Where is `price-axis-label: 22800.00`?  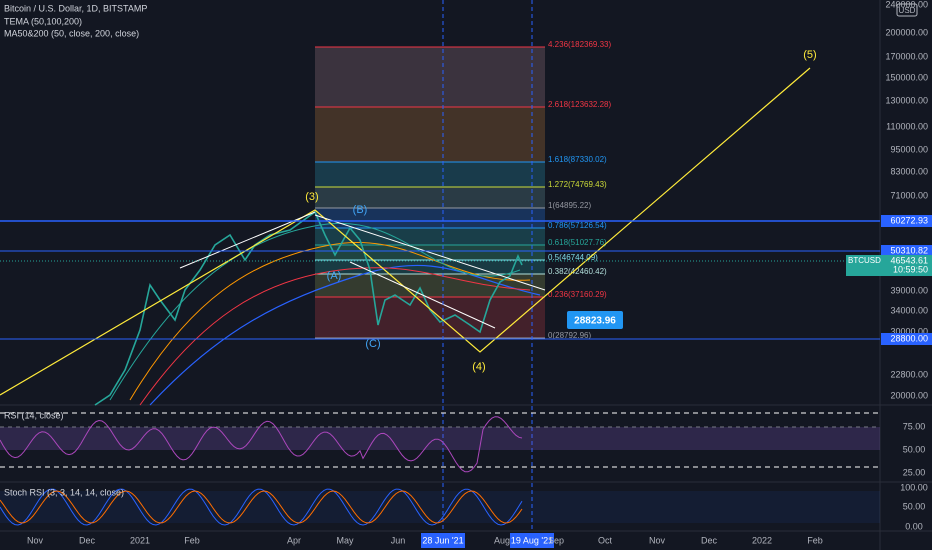
price-axis-label: 22800.00 is located at coordinates (909, 374).